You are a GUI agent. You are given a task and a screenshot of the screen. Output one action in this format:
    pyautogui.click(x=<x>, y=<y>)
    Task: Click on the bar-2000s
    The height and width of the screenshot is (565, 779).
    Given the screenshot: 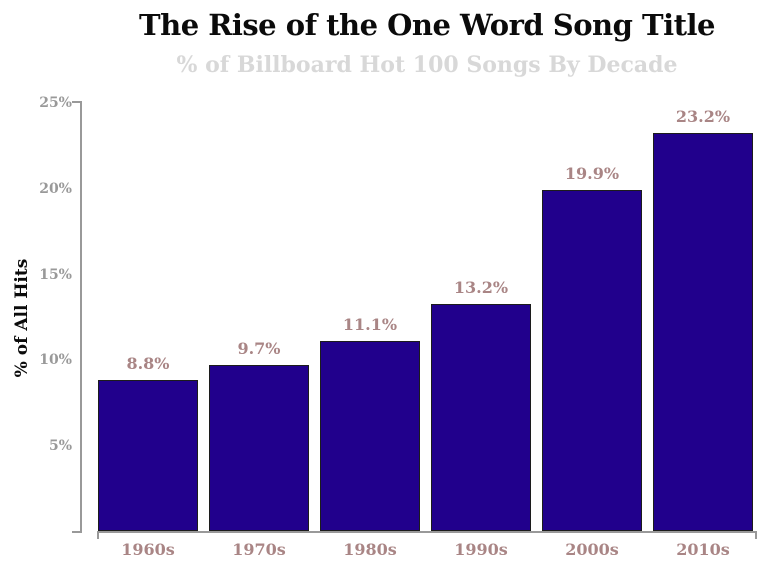 What is the action you would take?
    pyautogui.click(x=592, y=360)
    